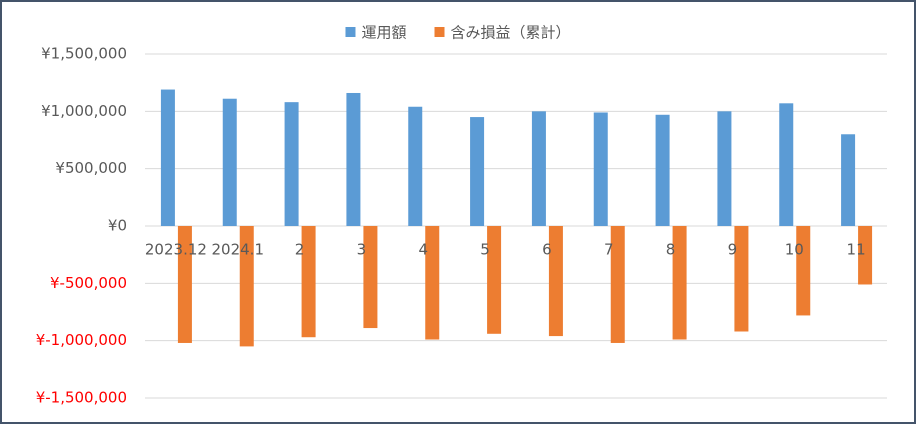 The height and width of the screenshot is (424, 916). What do you see at coordinates (176, 250) in the screenshot?
I see `x-tick-label: 2023.12` at bounding box center [176, 250].